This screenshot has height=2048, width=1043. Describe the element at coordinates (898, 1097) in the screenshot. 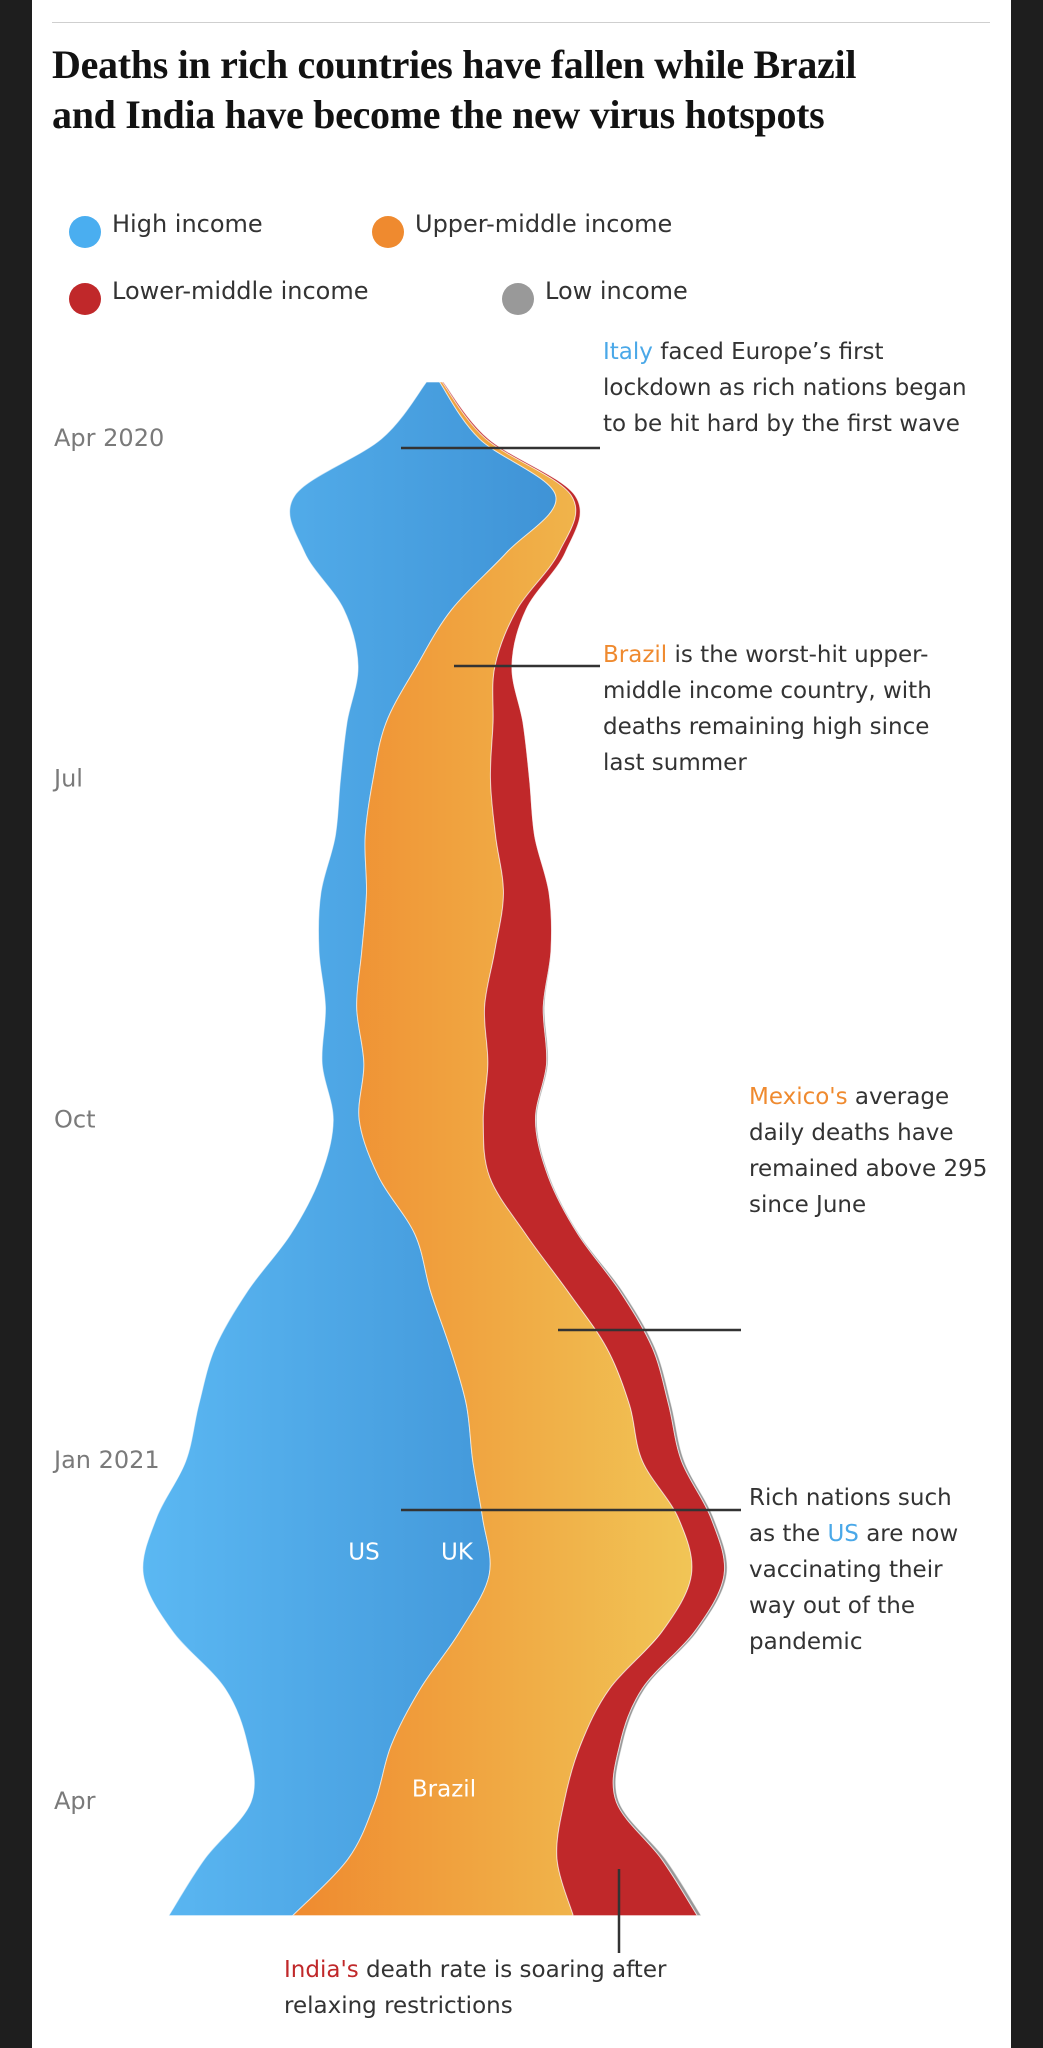

I see `annotation-text: average` at that location.